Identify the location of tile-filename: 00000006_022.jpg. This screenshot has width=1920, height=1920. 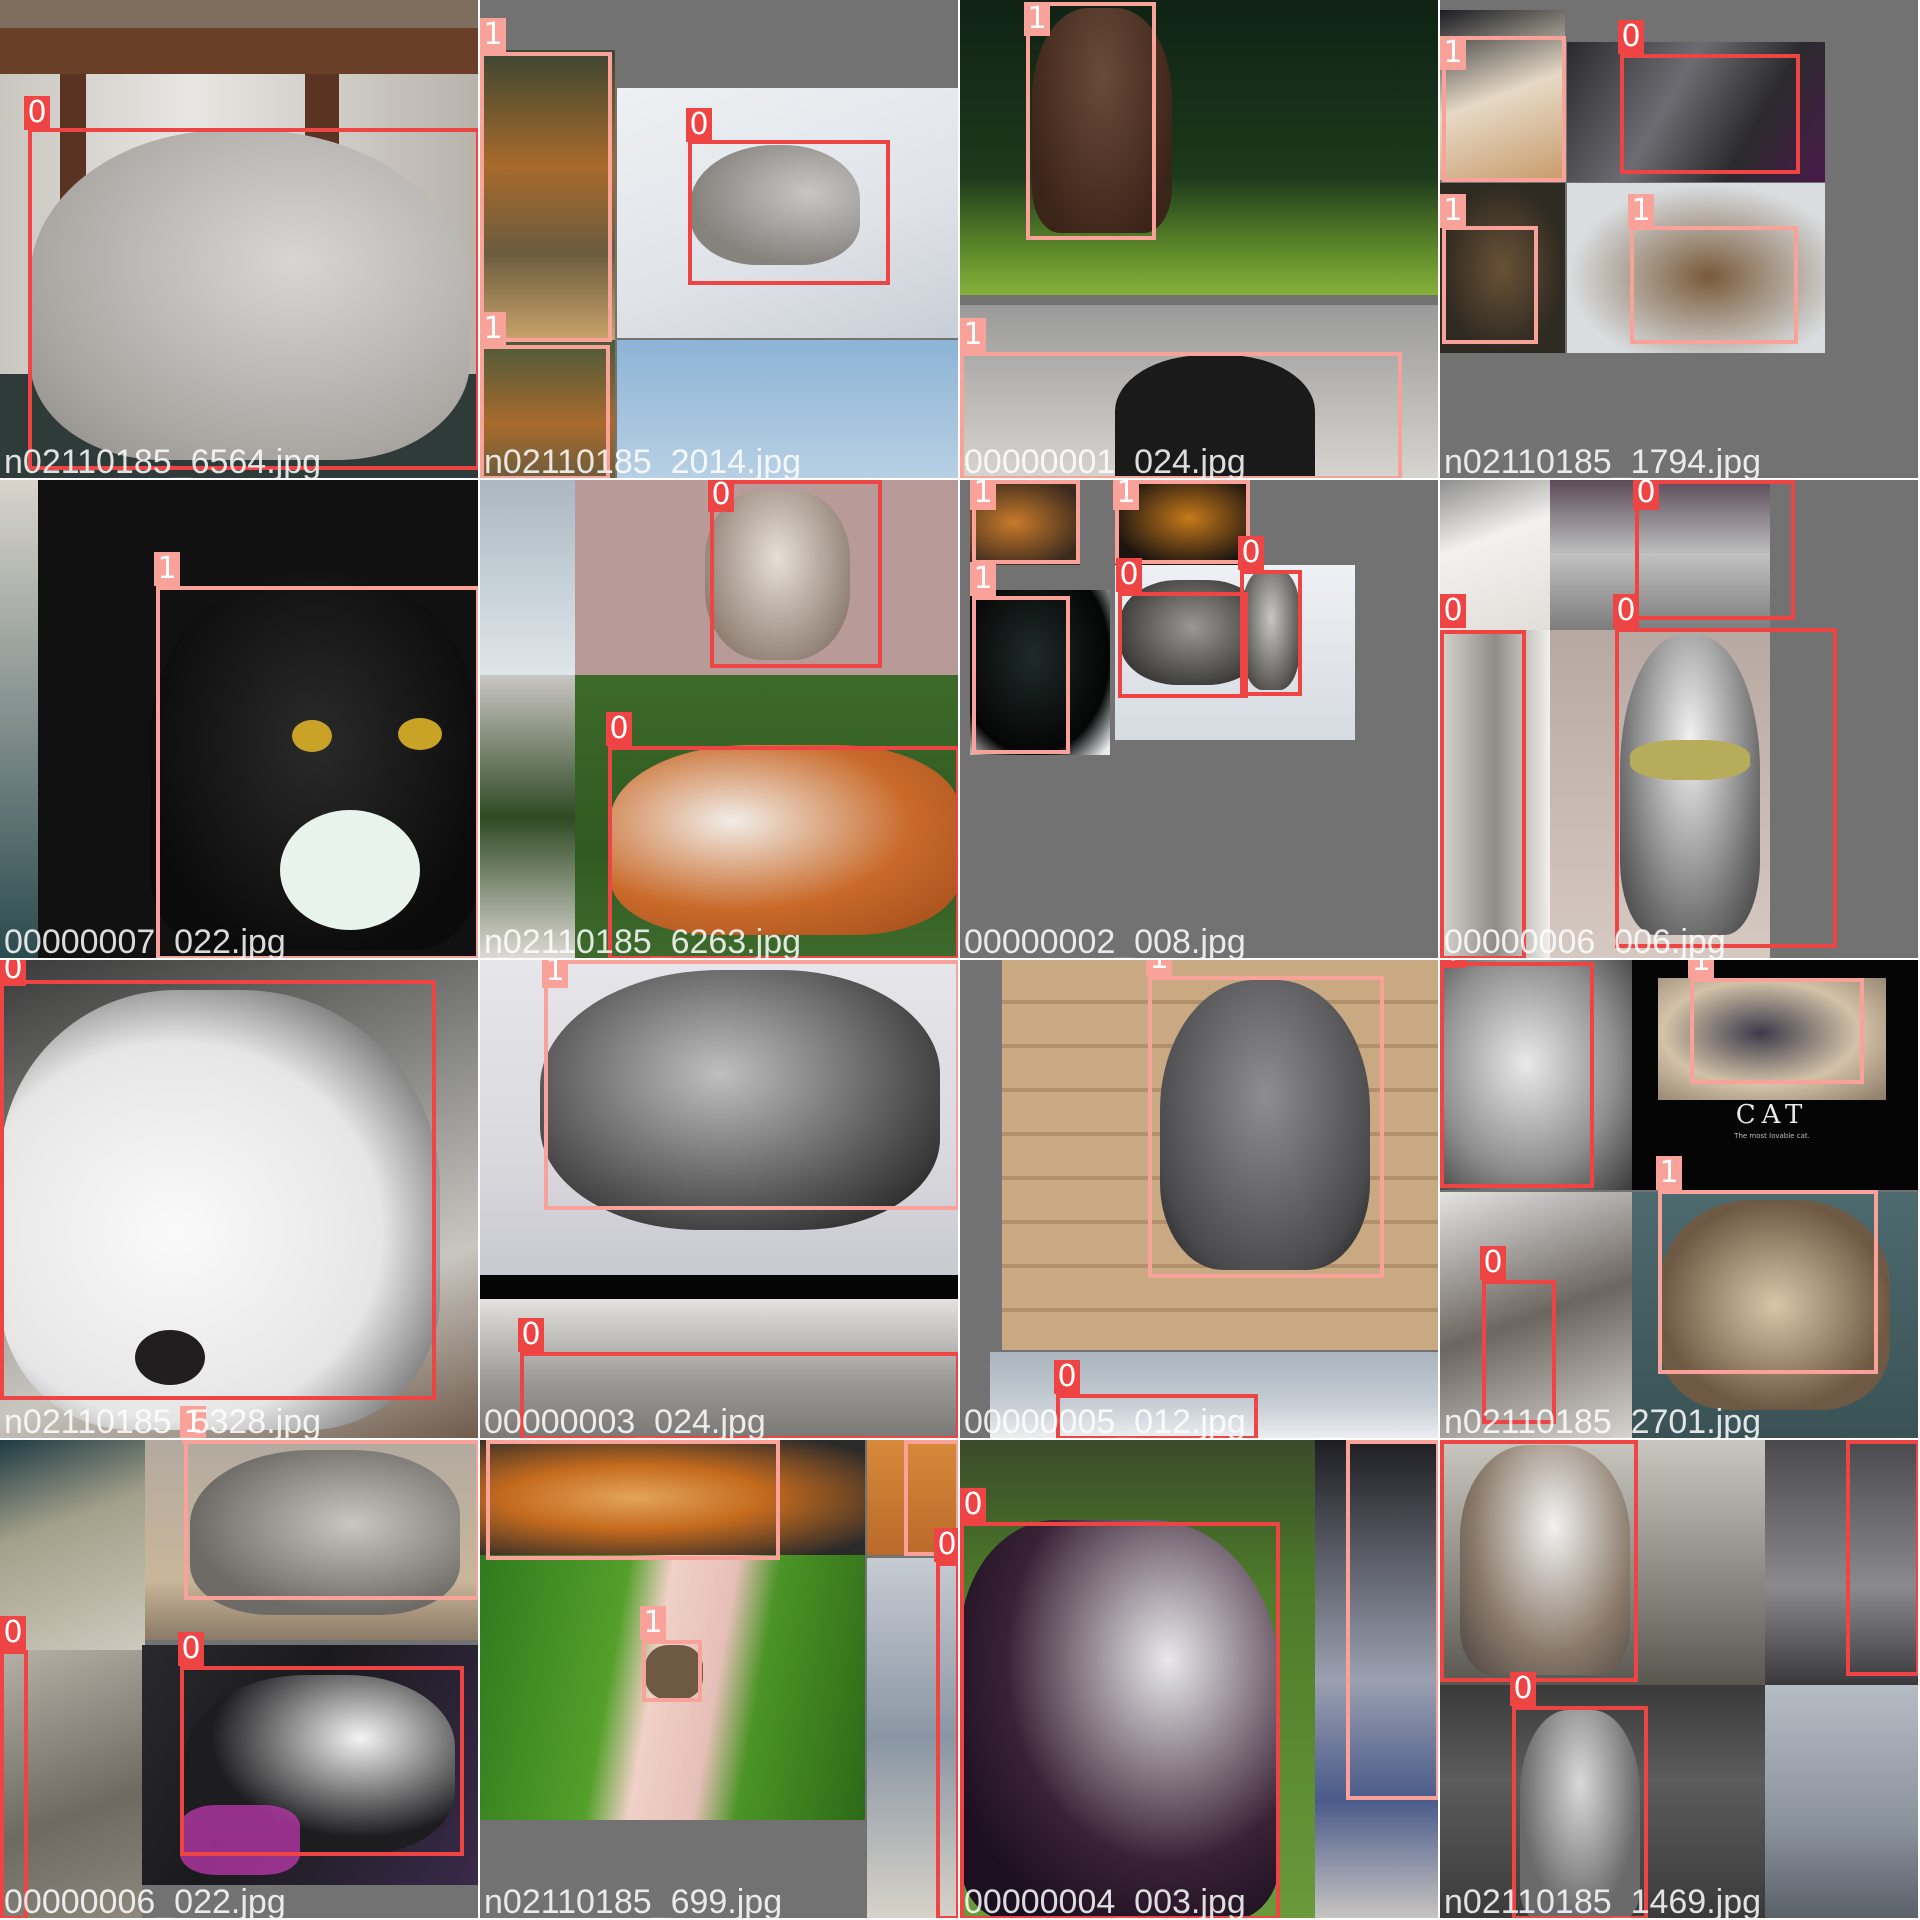
(145, 1901).